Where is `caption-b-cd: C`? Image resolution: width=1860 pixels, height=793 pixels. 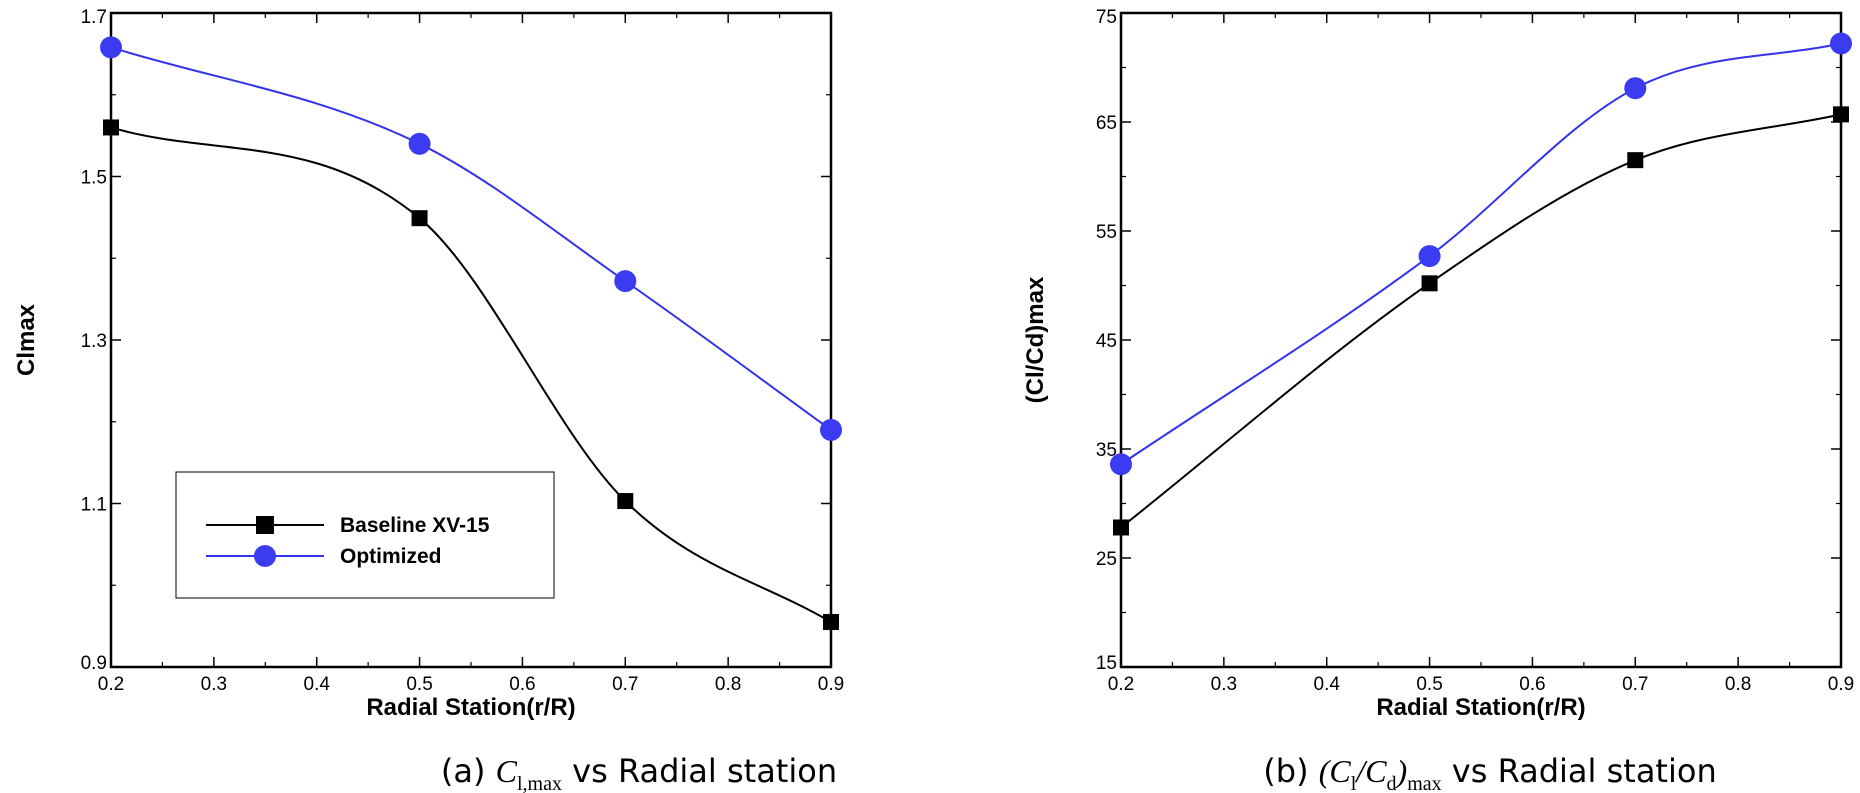
caption-b-cd: C is located at coordinates (1376, 771).